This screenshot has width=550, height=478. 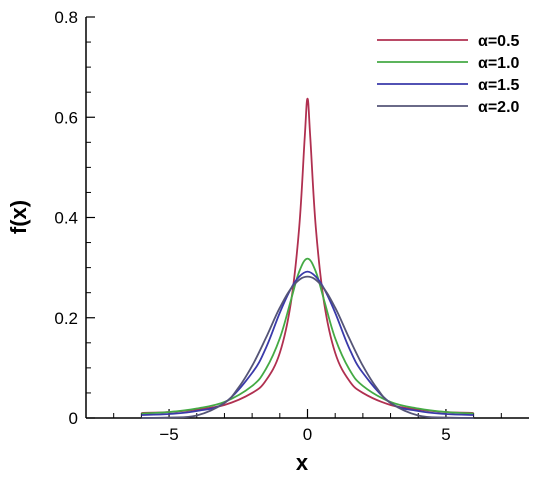 What do you see at coordinates (448, 107) in the screenshot?
I see `legend-item: α=2.0` at bounding box center [448, 107].